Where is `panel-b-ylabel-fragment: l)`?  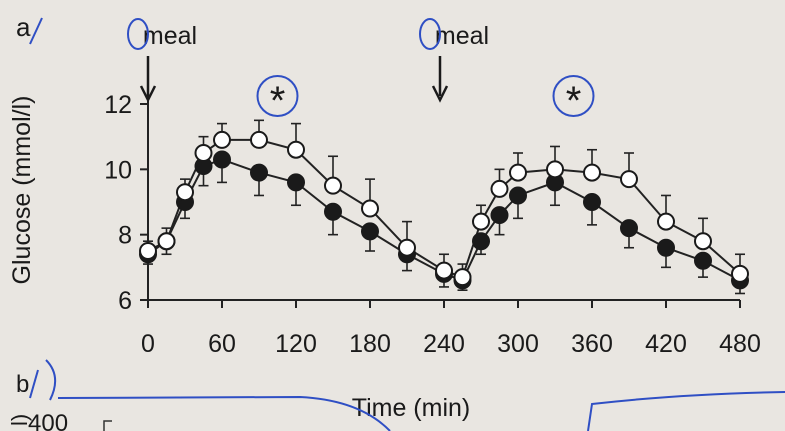 panel-b-ylabel-fragment: l) is located at coordinates (19, 420).